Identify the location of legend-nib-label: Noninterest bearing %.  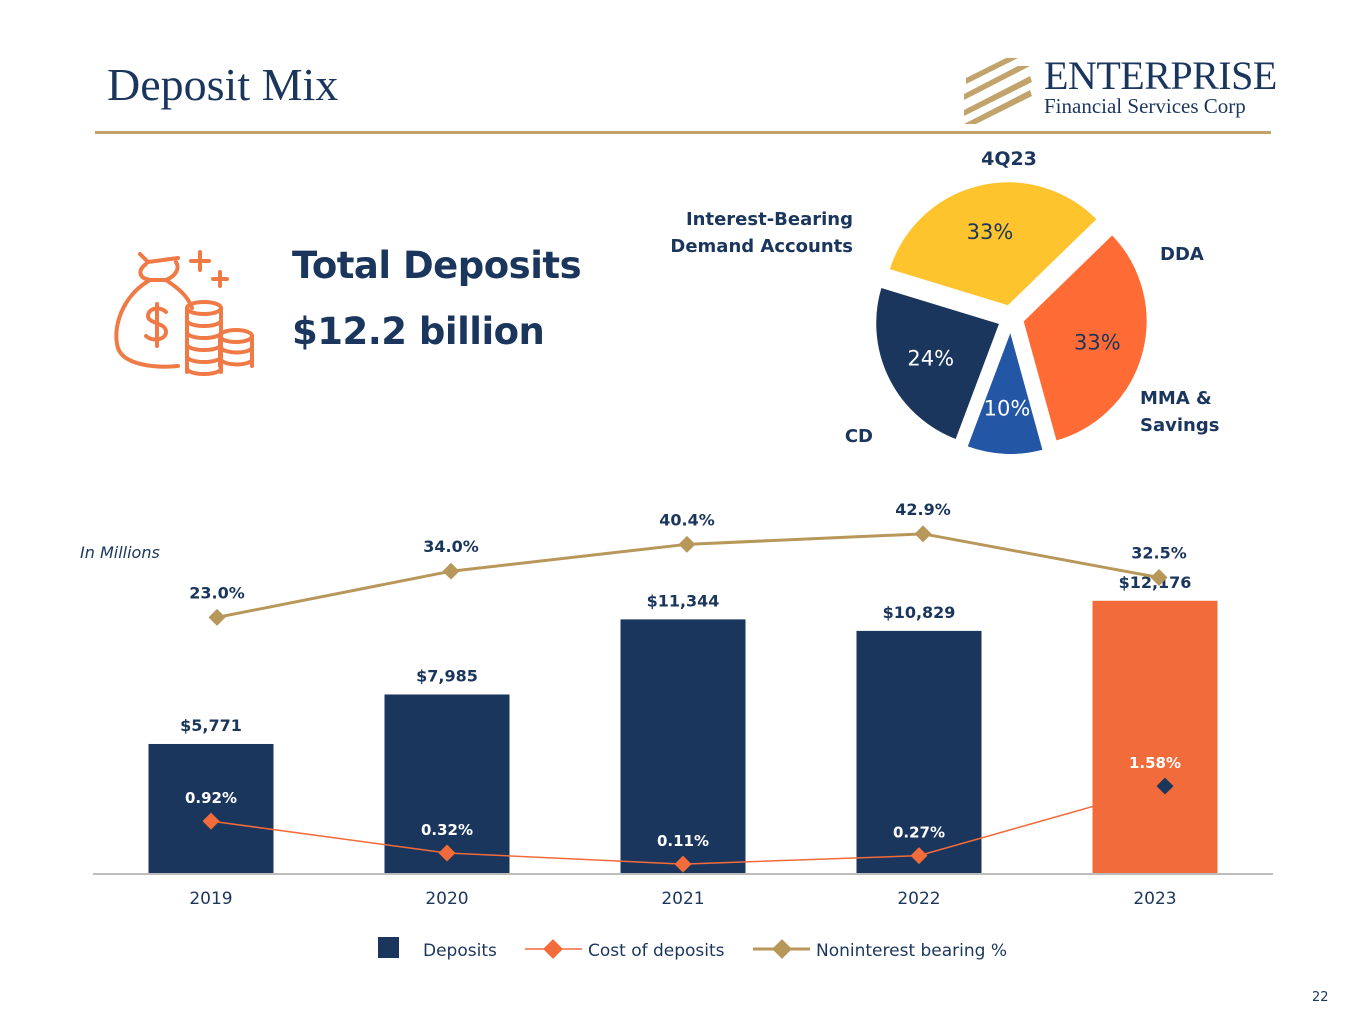
(911, 951).